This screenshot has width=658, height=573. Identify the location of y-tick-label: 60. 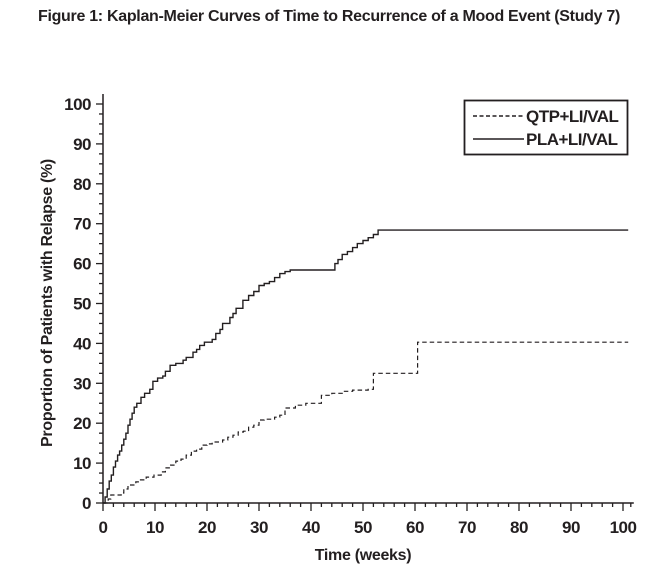
(82, 264).